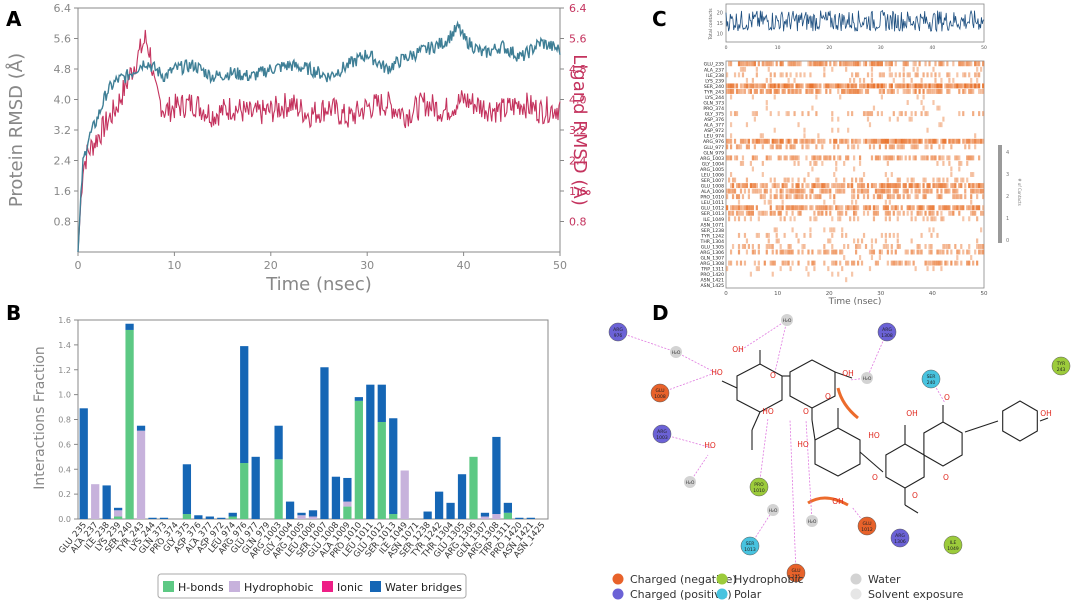 The image size is (1072, 605). I want to click on heatmap-row-label: SER_1007, so click(712, 181).